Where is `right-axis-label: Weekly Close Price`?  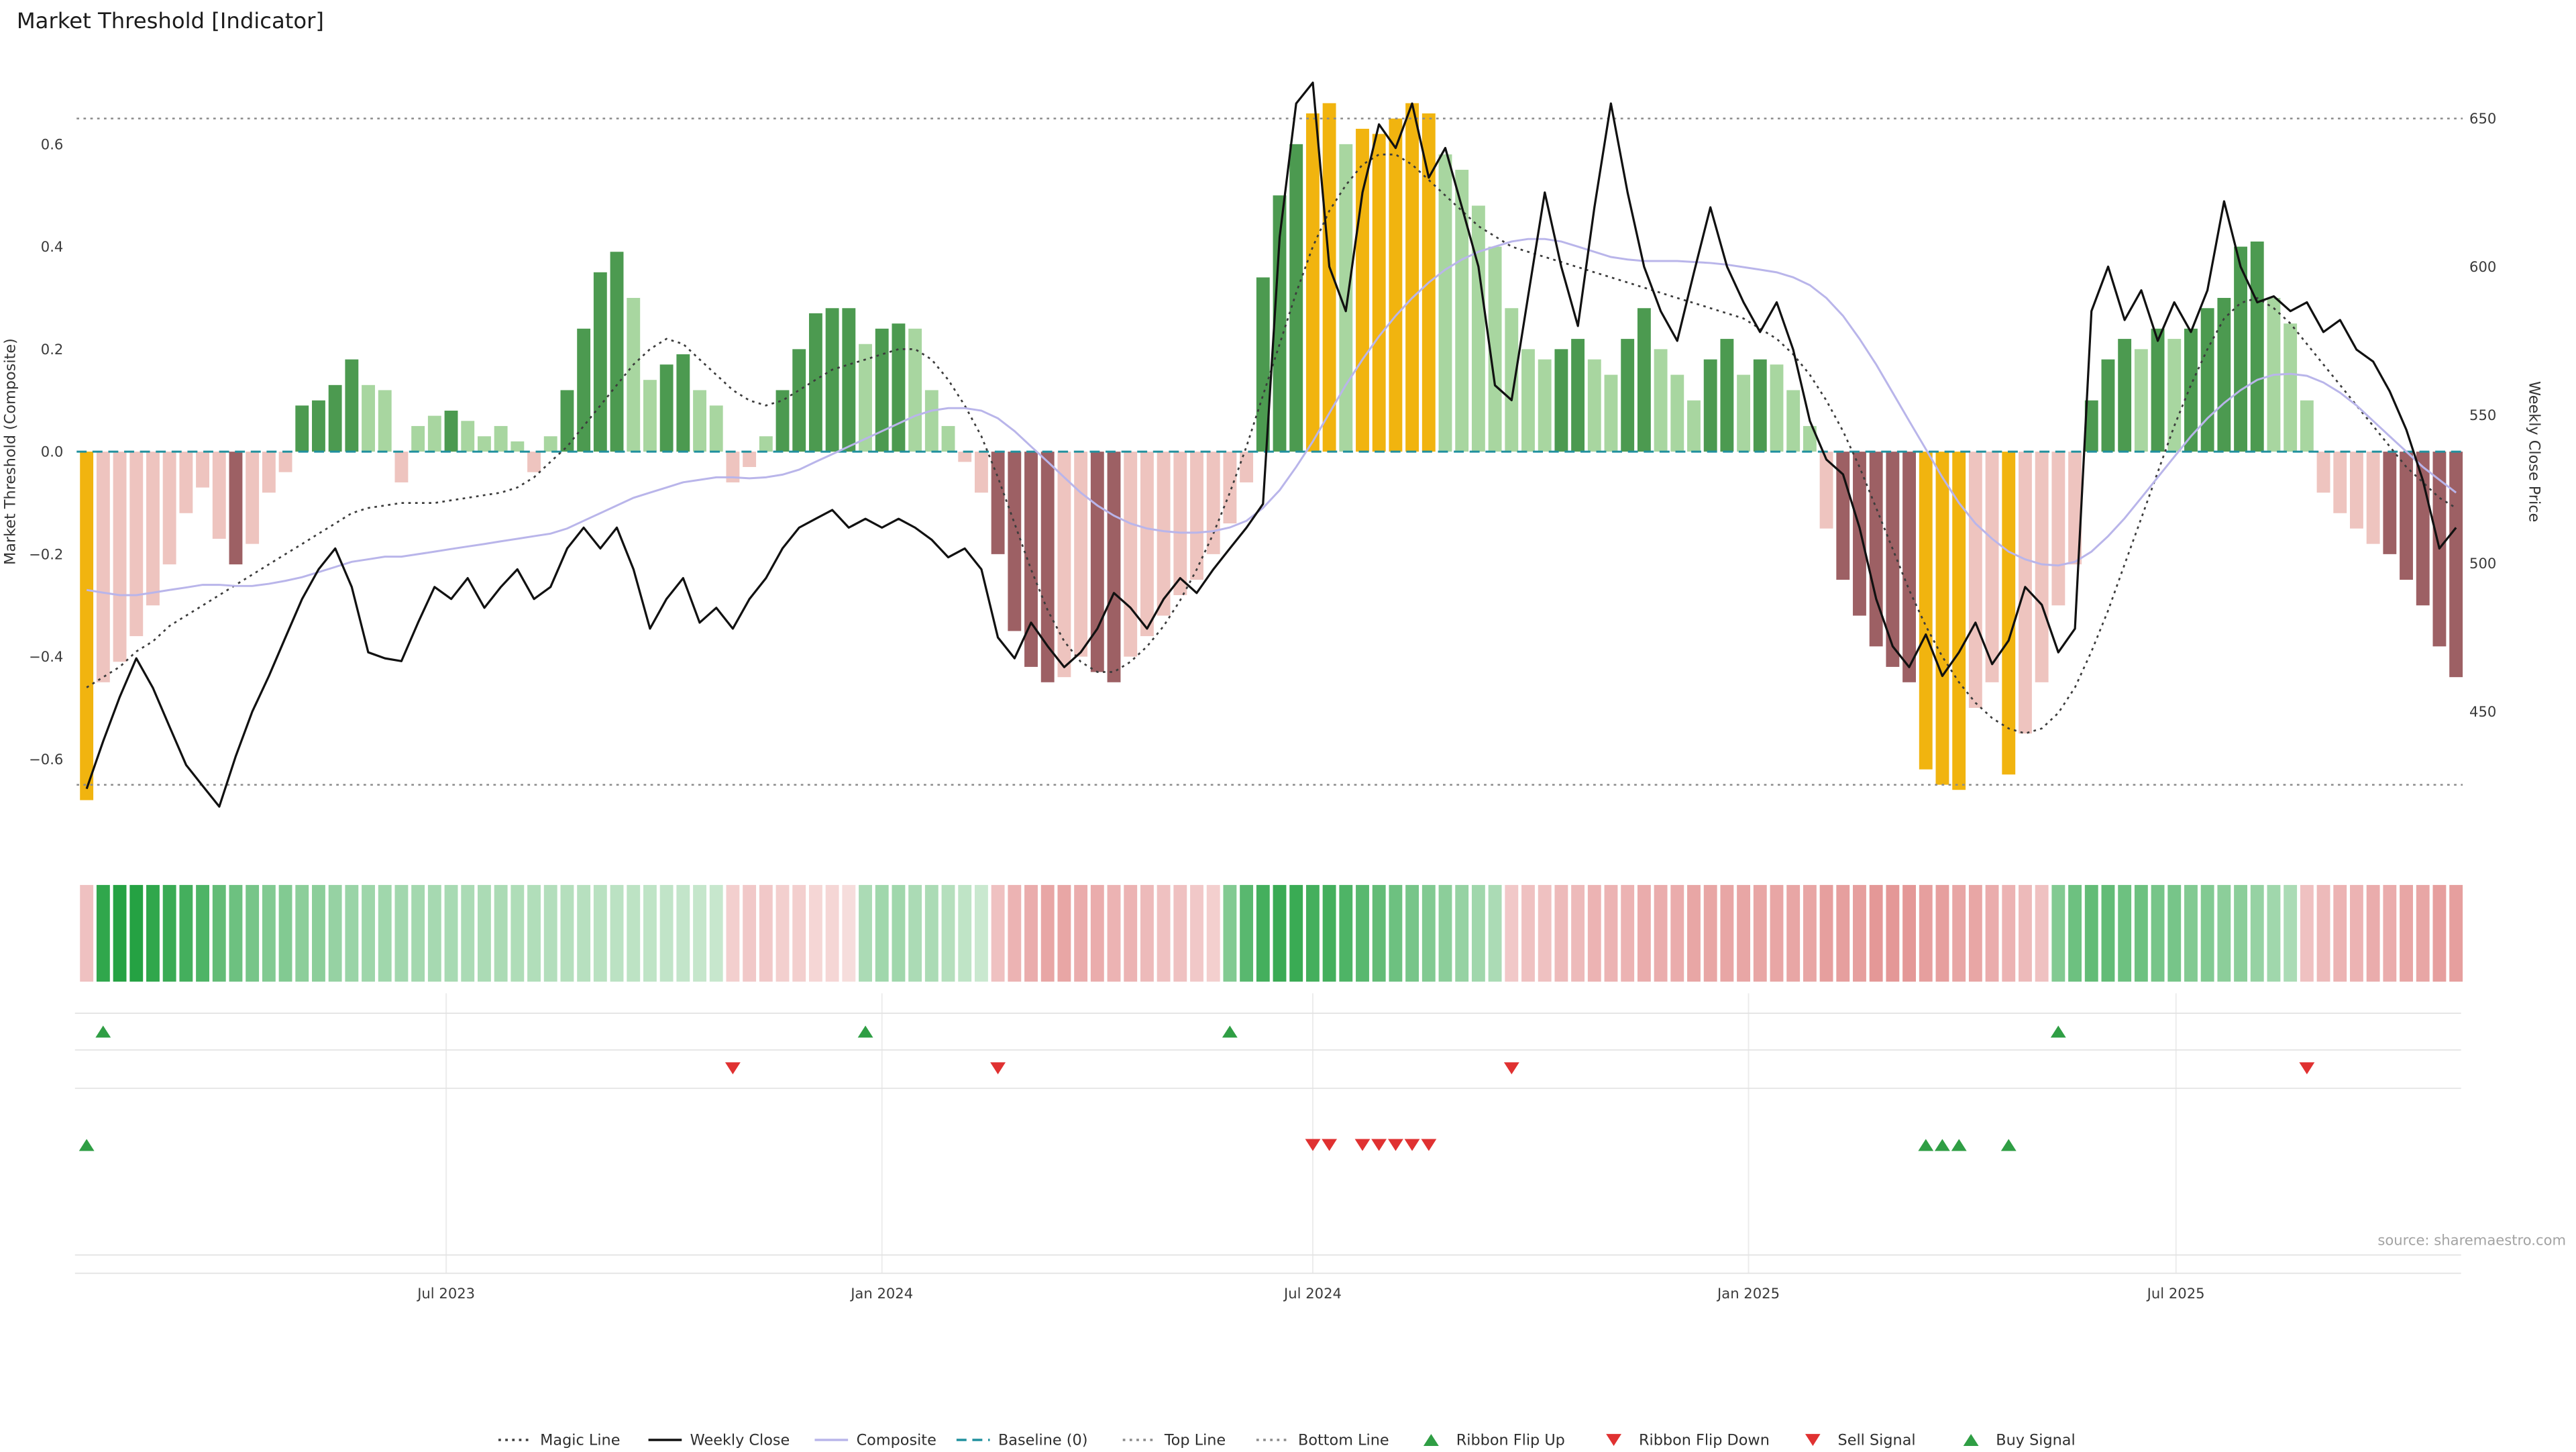 right-axis-label: Weekly Close Price is located at coordinates (2533, 452).